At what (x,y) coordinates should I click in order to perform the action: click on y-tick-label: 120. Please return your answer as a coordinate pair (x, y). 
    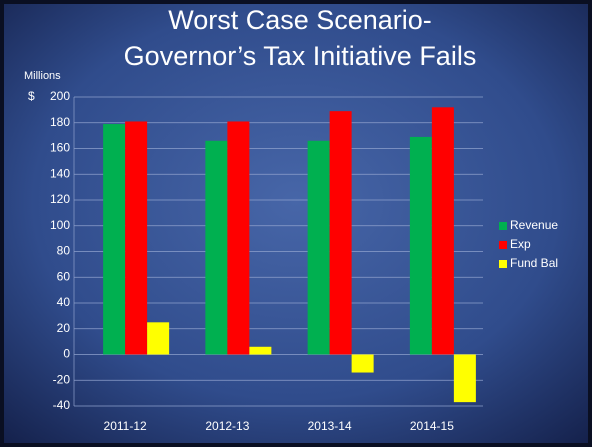
    Looking at the image, I should click on (60, 199).